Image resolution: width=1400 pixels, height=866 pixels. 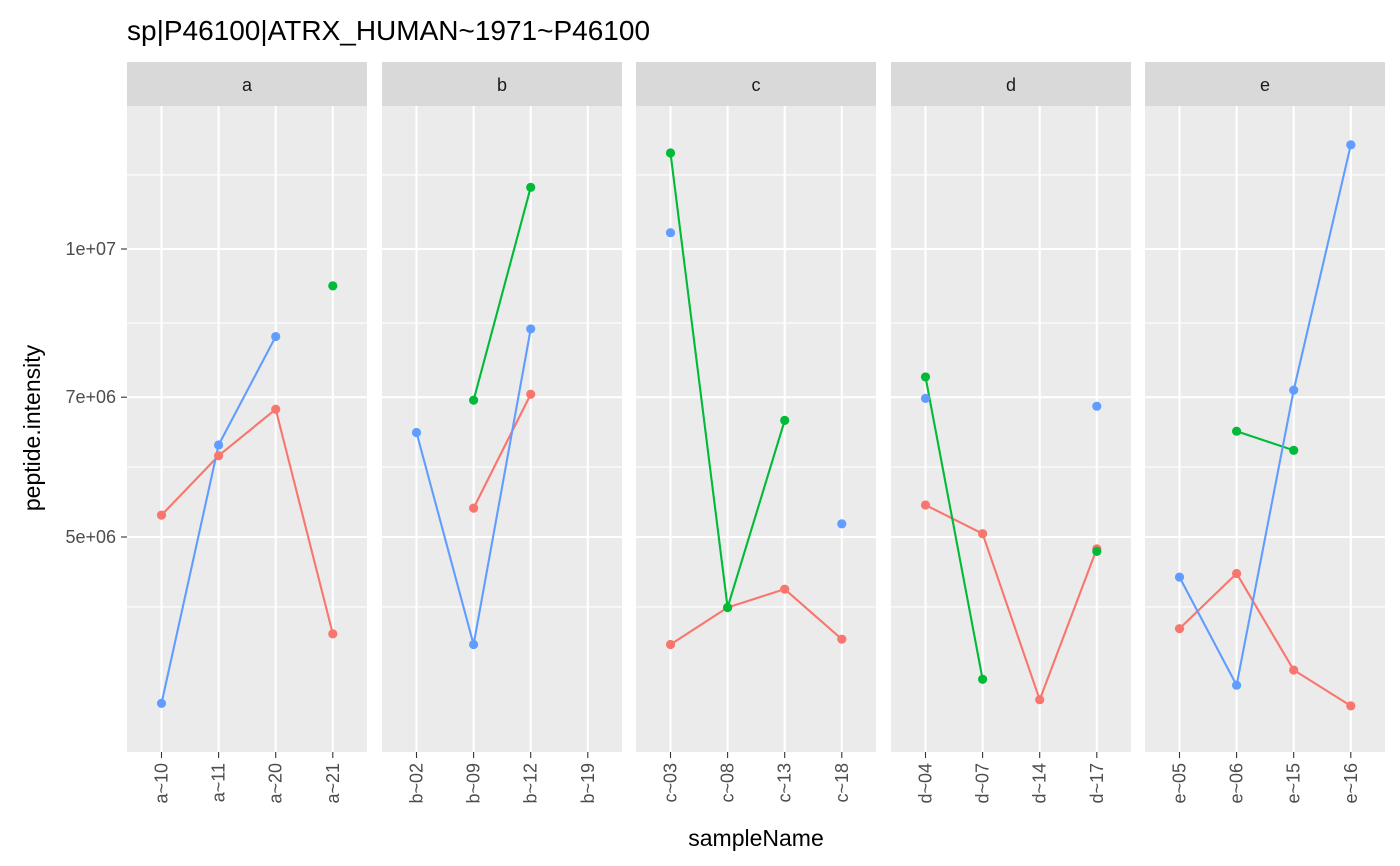 What do you see at coordinates (842, 783) in the screenshot?
I see `x-tick-label: c~18` at bounding box center [842, 783].